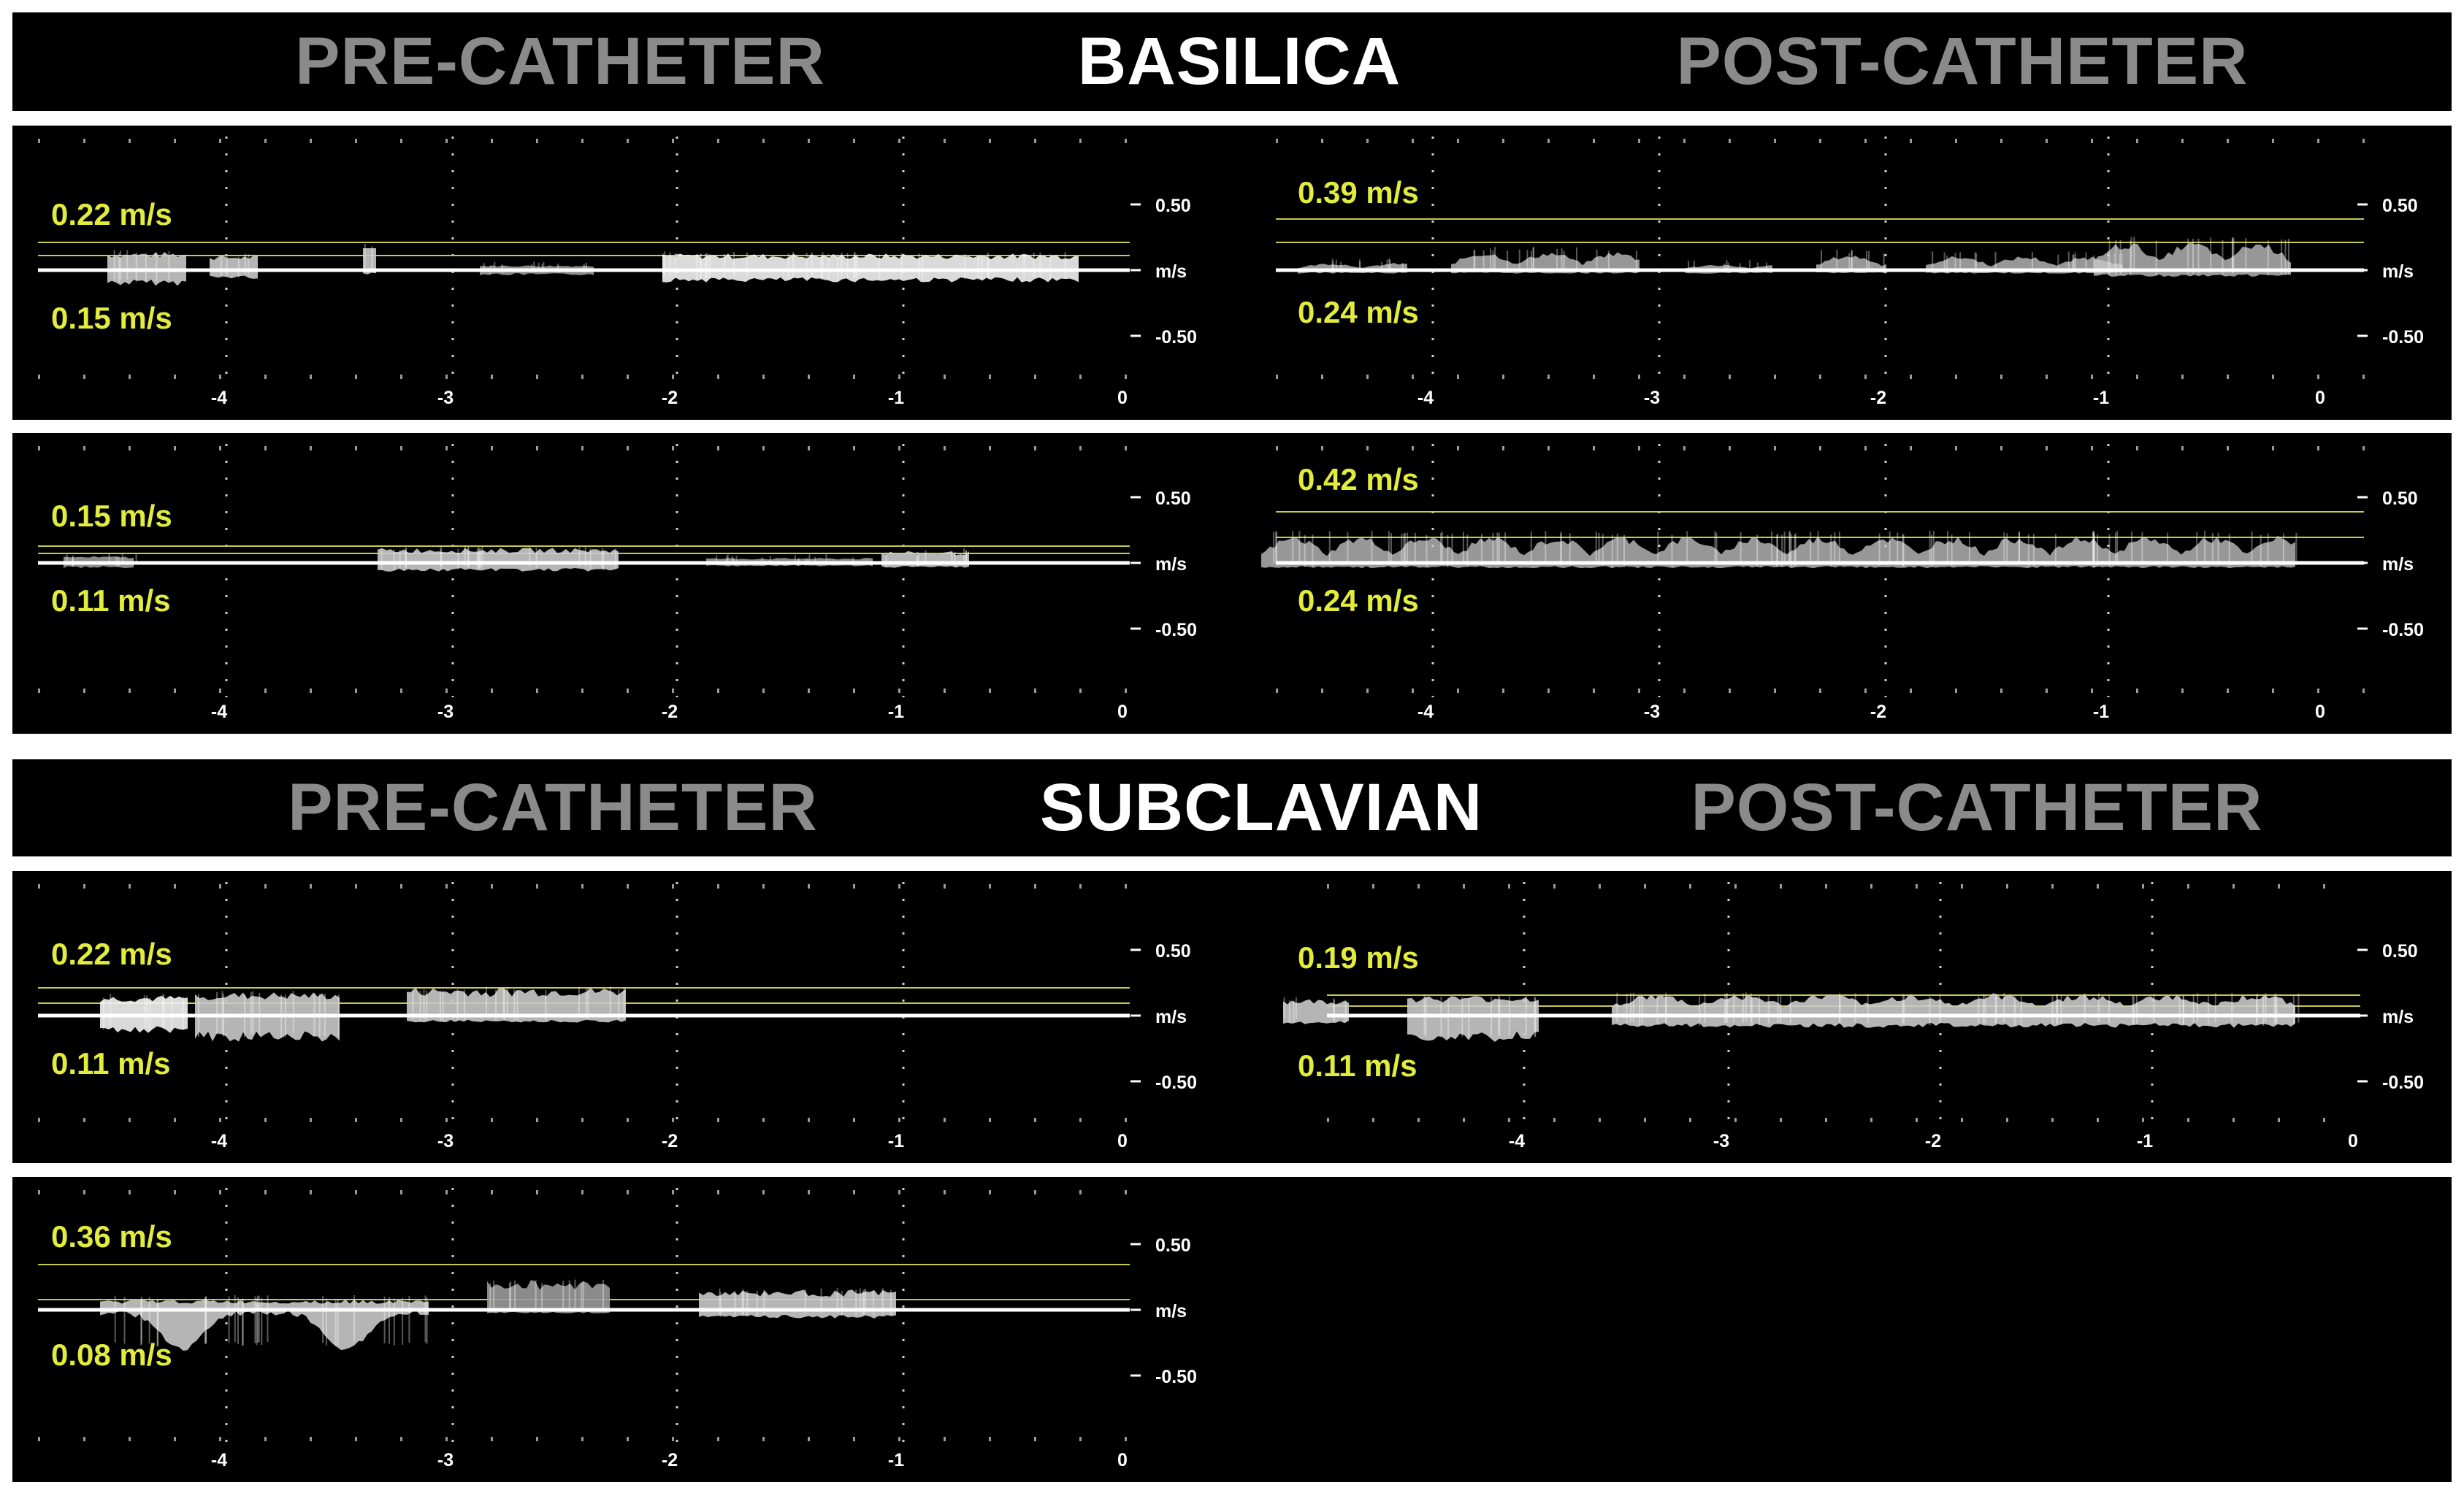 The height and width of the screenshot is (1496, 2464). Describe the element at coordinates (1425, 712) in the screenshot. I see `x-tick-label: -4` at that location.